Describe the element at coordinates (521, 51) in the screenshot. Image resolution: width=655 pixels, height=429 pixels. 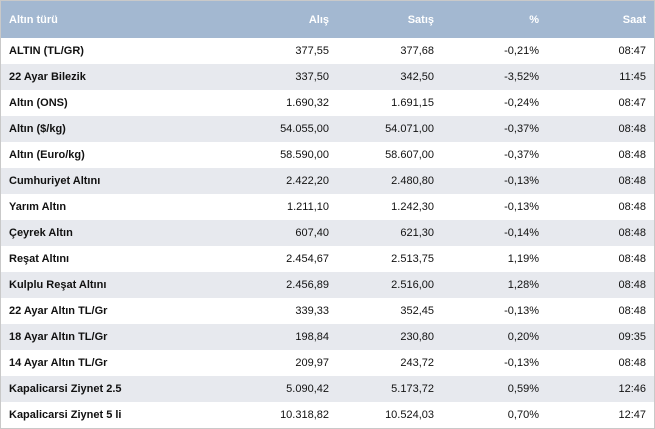
I see `cell-change-percent: -0,21%` at that location.